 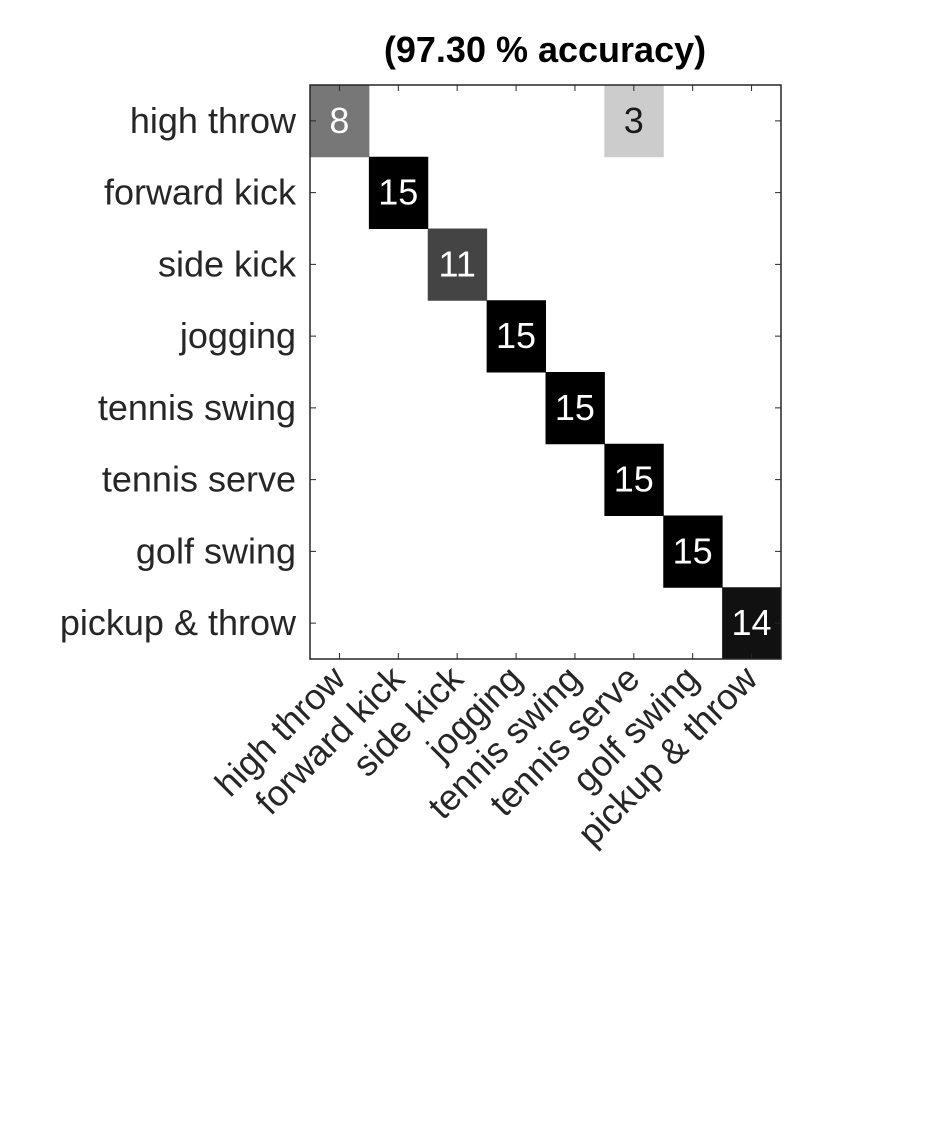 I want to click on cell-value-label: 3, so click(x=634, y=120).